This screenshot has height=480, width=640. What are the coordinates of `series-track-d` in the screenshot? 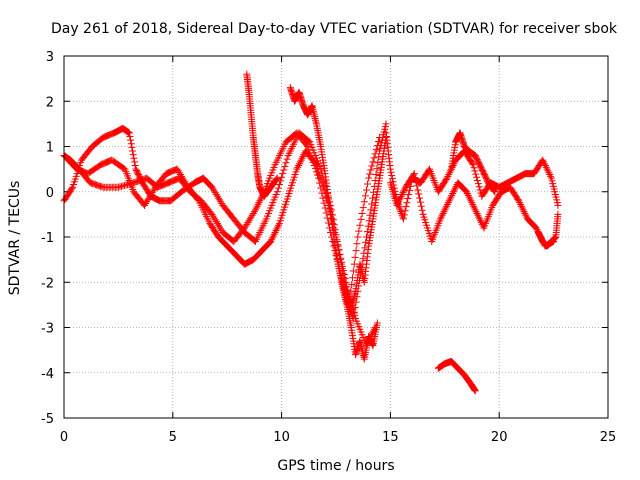 It's located at (262, 135).